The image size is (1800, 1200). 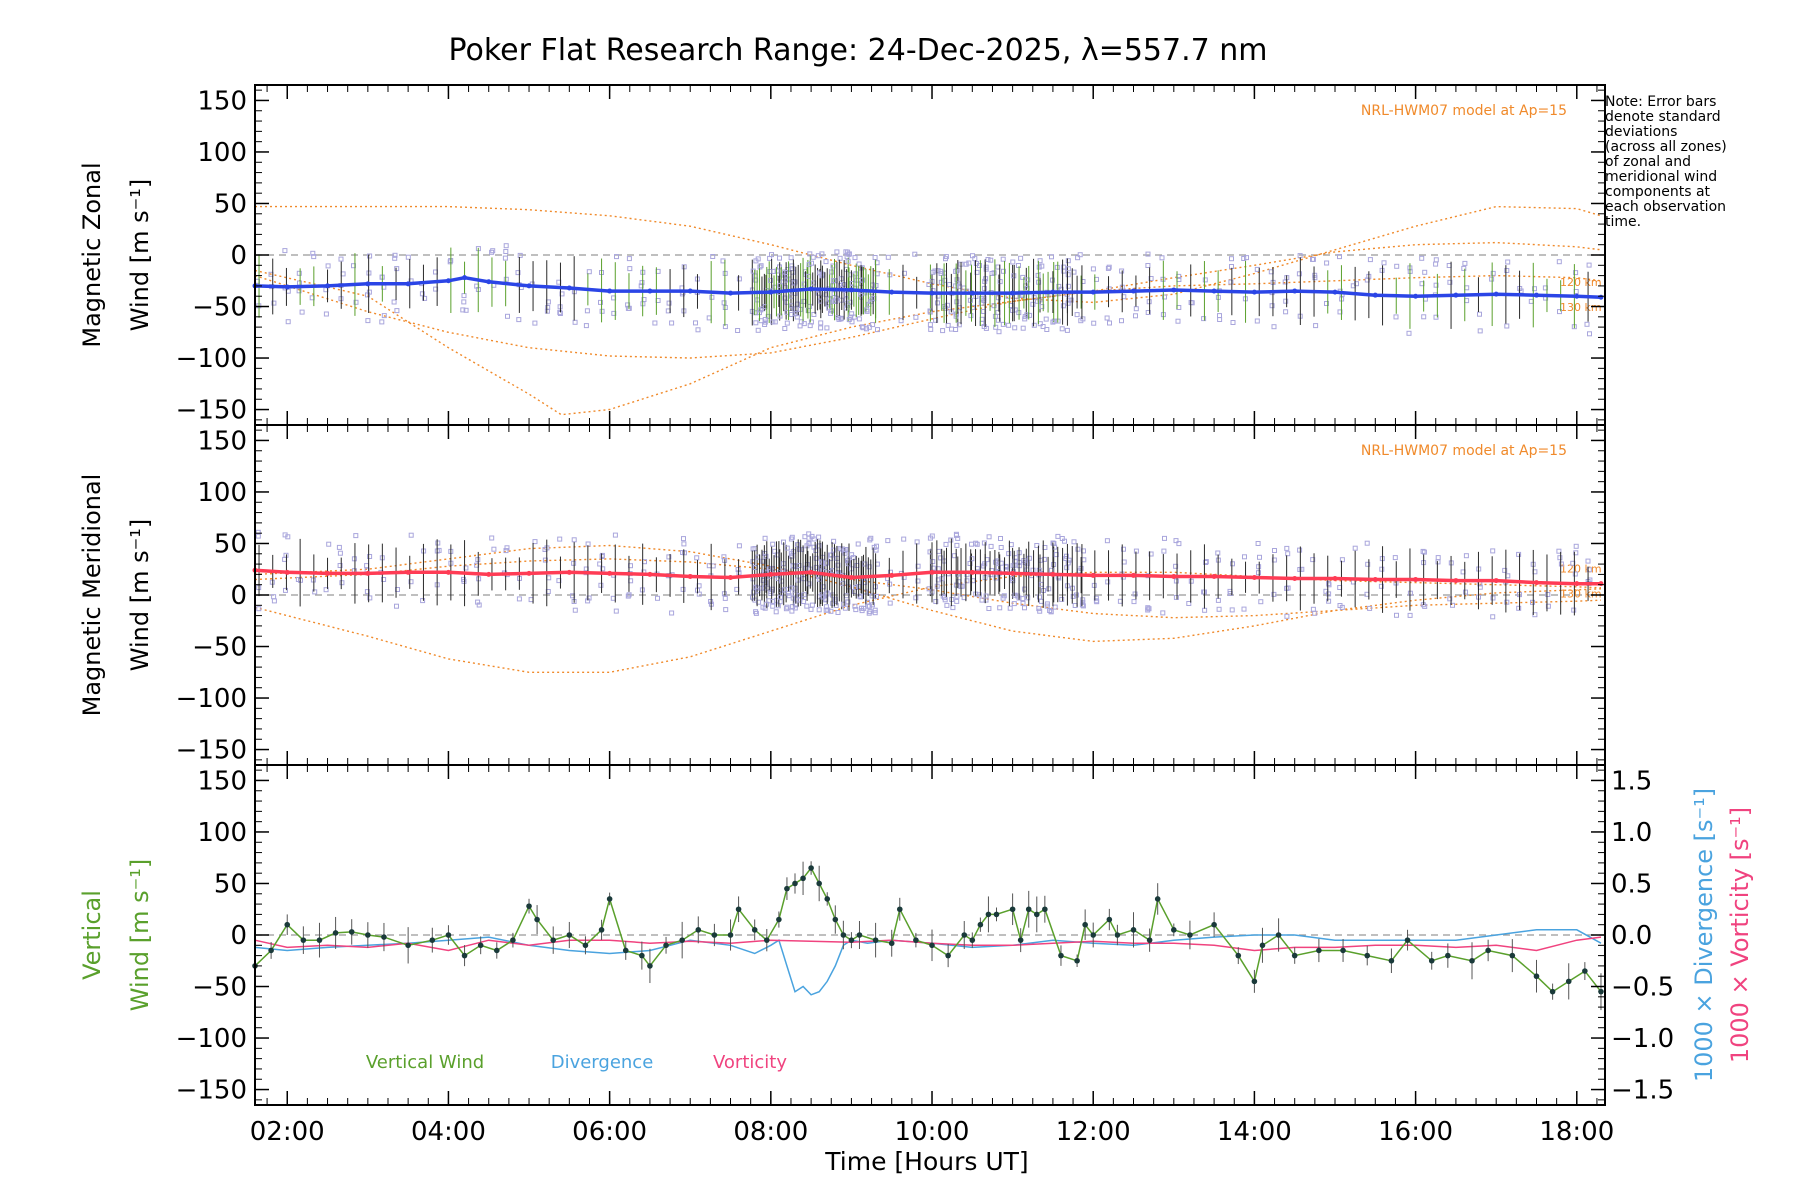 I want to click on y-tick-label: 100, so click(x=222, y=833).